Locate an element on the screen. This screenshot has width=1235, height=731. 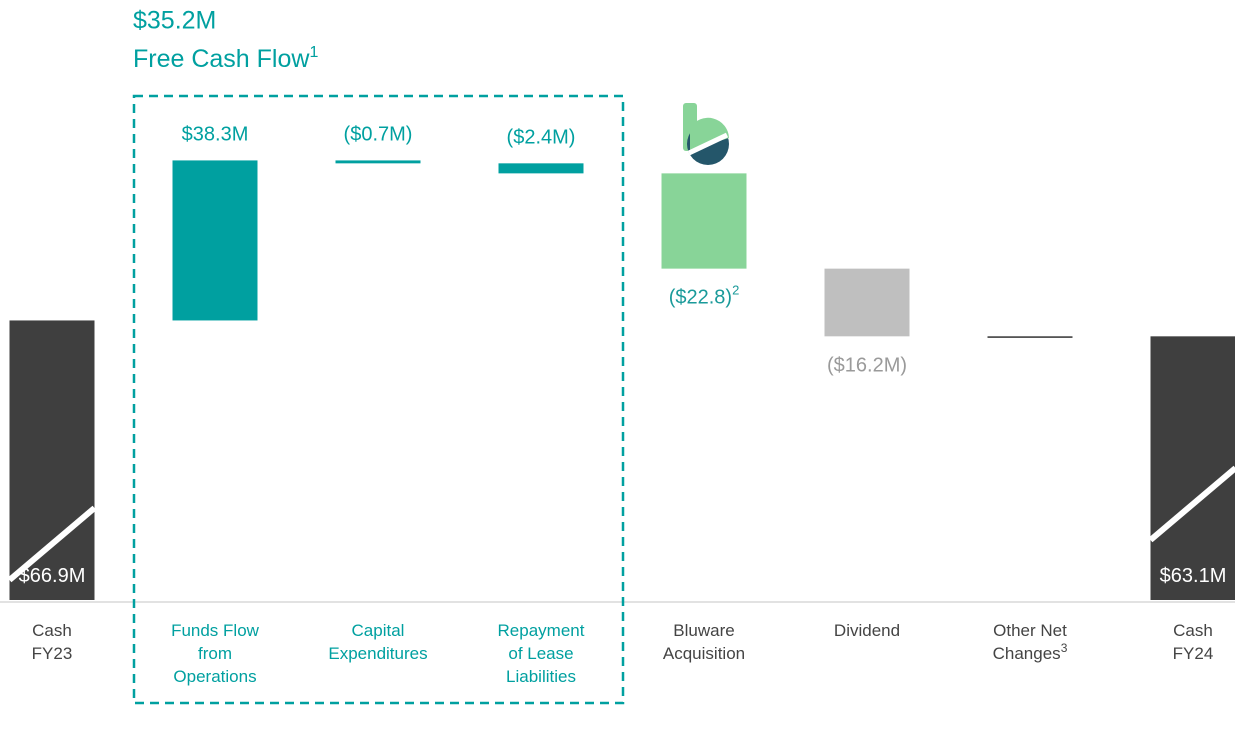
category-line: Liabilities is located at coordinates (541, 676).